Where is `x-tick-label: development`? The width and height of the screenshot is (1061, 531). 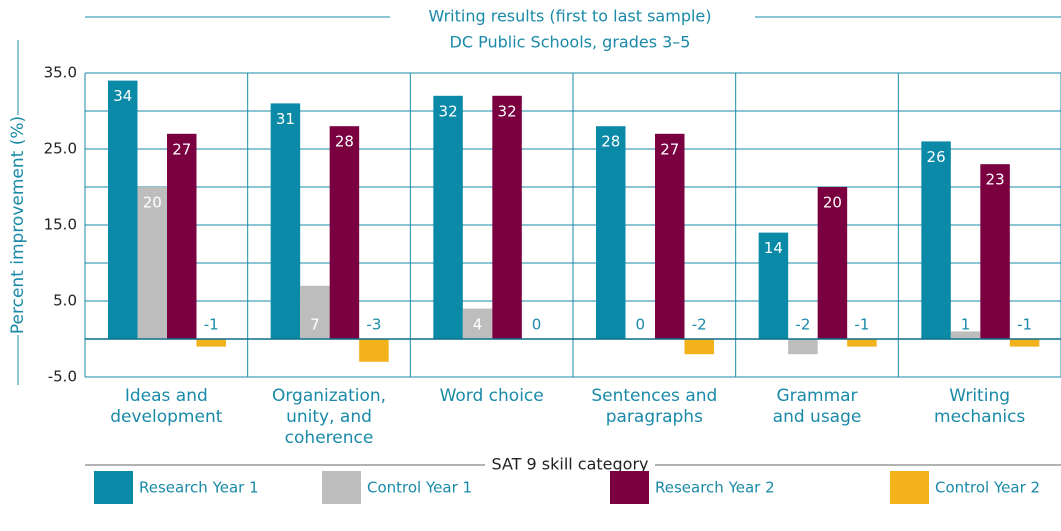 x-tick-label: development is located at coordinates (166, 417).